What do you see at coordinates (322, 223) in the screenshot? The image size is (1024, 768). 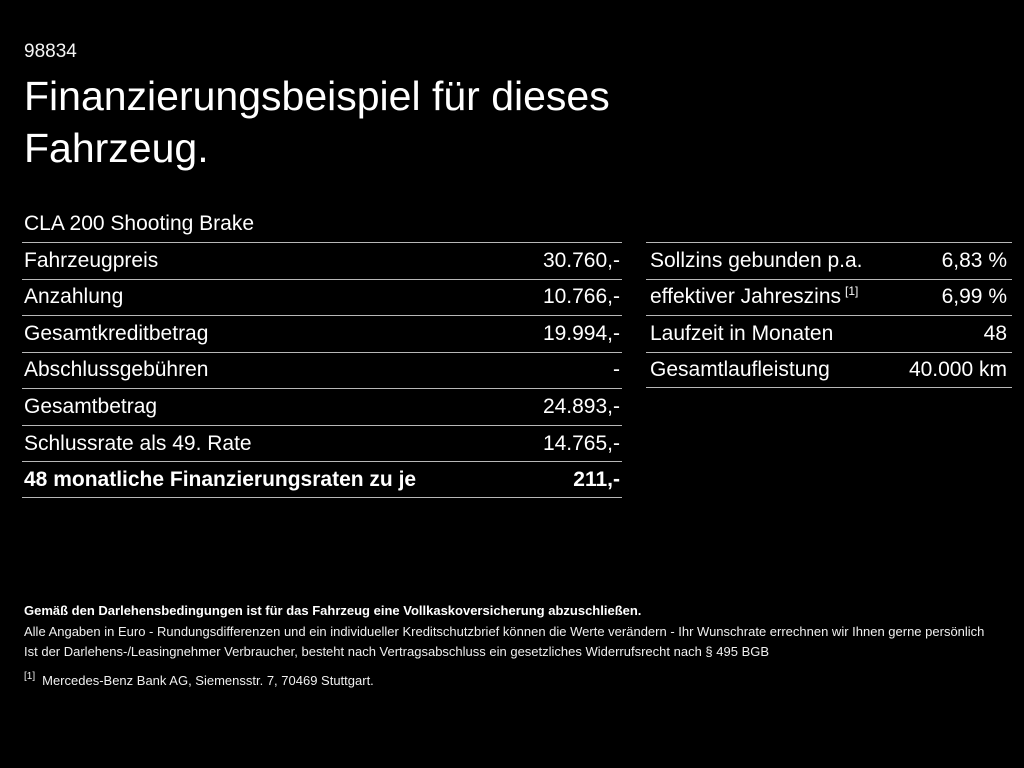 I see `vehicle-model-header: CLA 200 Shooting Brake` at bounding box center [322, 223].